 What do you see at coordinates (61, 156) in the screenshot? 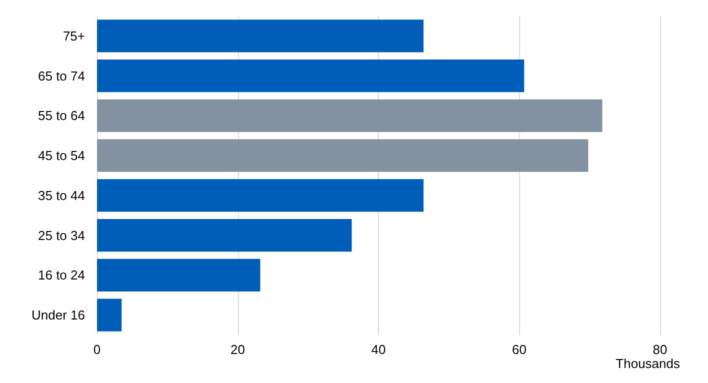
I see `y-tick-label: 45 to 54` at bounding box center [61, 156].